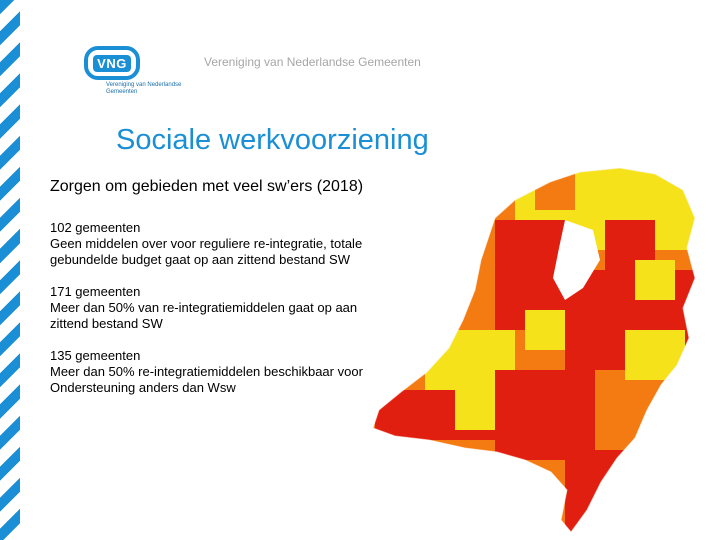 Image resolution: width=720 pixels, height=540 pixels. Describe the element at coordinates (272, 140) in the screenshot. I see `page-title: Sociale werkvoorziening` at that location.